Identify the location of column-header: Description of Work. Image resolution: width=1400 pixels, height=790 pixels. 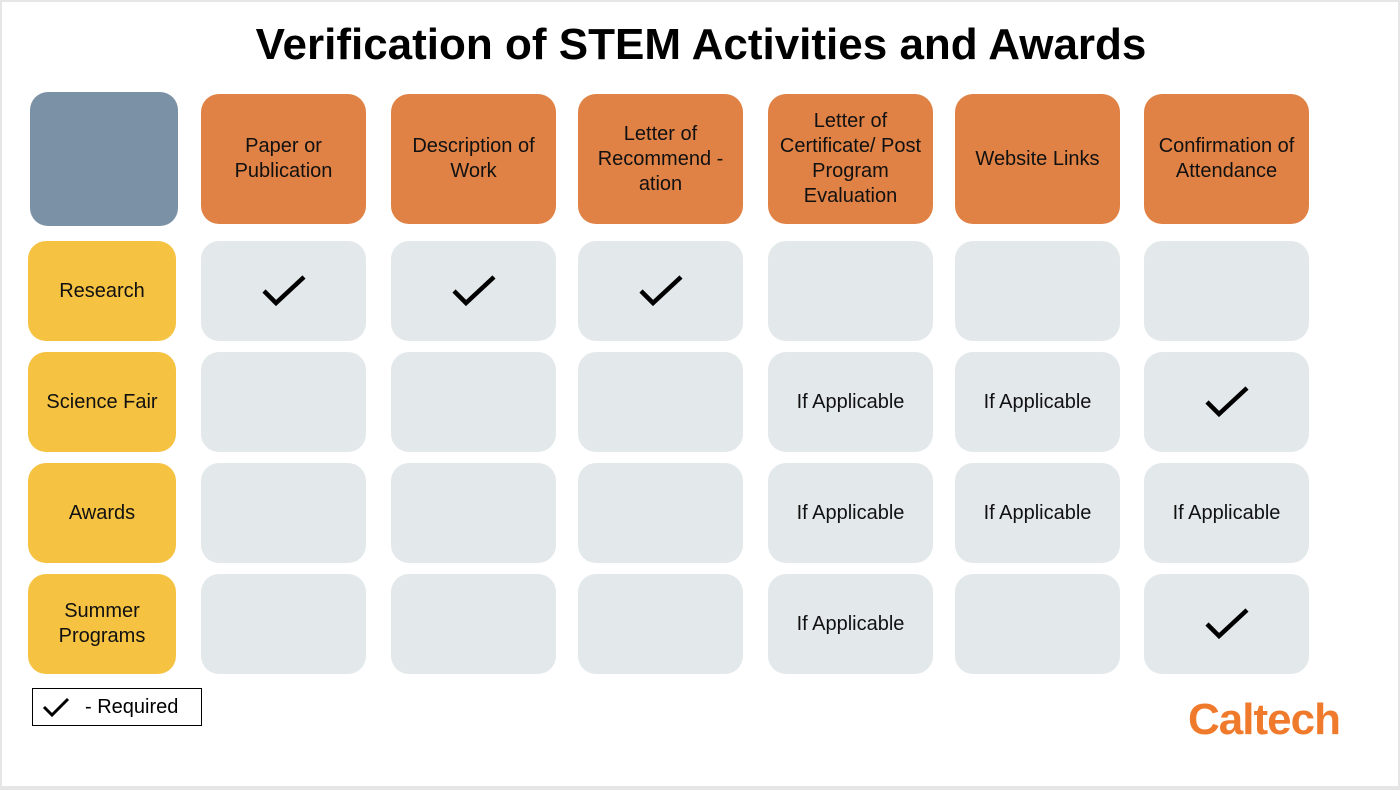
(473, 159).